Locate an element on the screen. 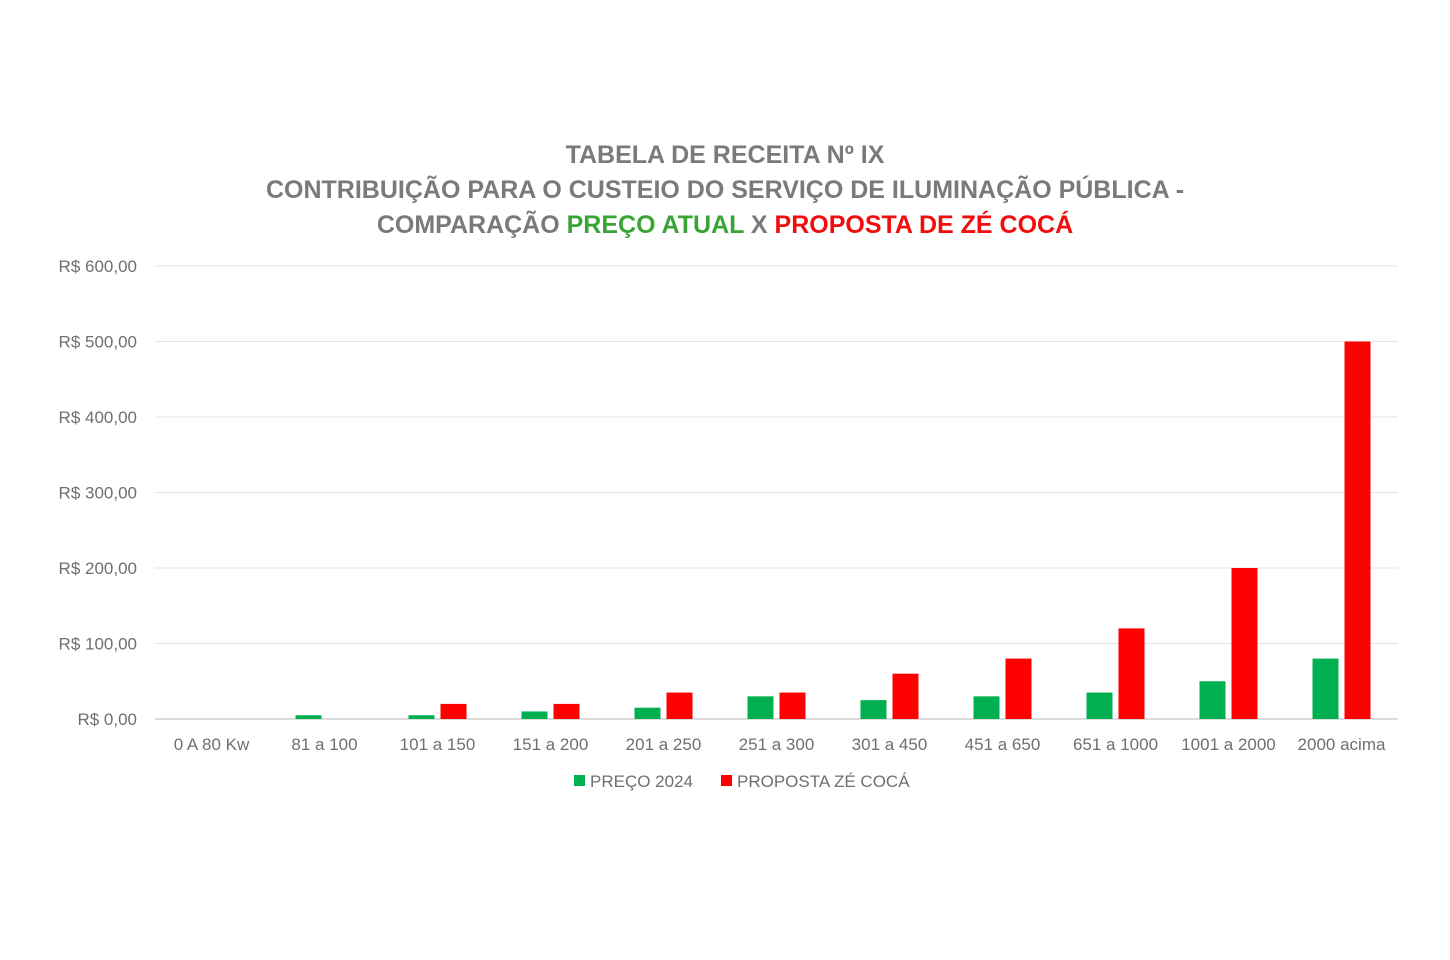  x-tick-label: 2000 acima is located at coordinates (1342, 744).